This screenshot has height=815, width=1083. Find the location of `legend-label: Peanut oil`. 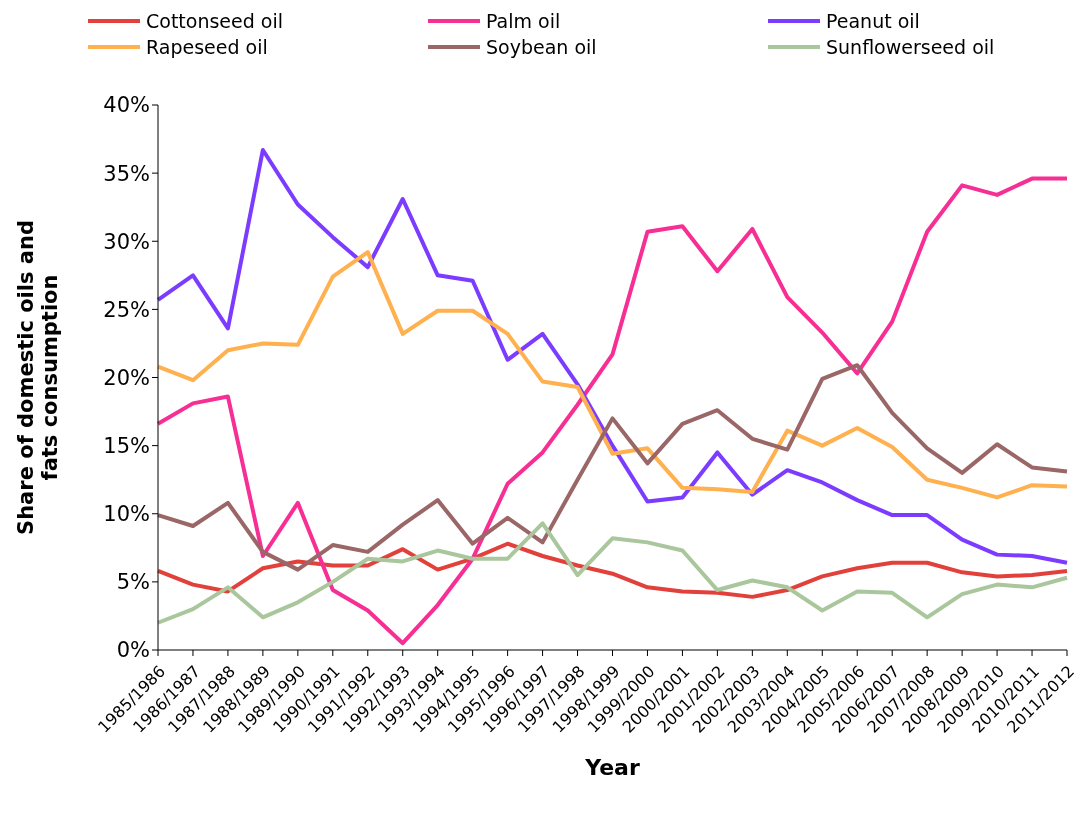

legend-label: Peanut oil is located at coordinates (873, 21).